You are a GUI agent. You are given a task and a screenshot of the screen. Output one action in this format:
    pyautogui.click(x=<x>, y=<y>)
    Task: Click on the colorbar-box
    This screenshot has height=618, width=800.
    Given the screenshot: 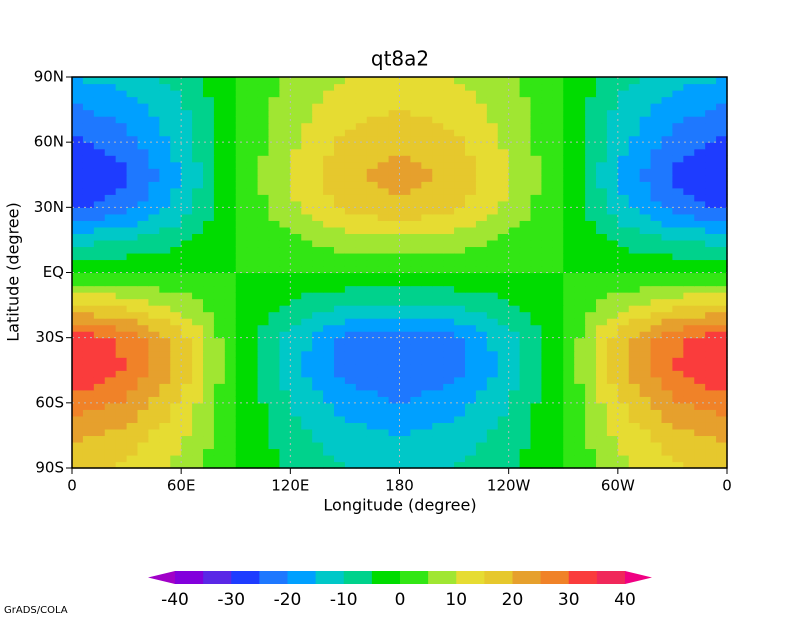 What is the action you would take?
    pyautogui.click(x=245, y=577)
    